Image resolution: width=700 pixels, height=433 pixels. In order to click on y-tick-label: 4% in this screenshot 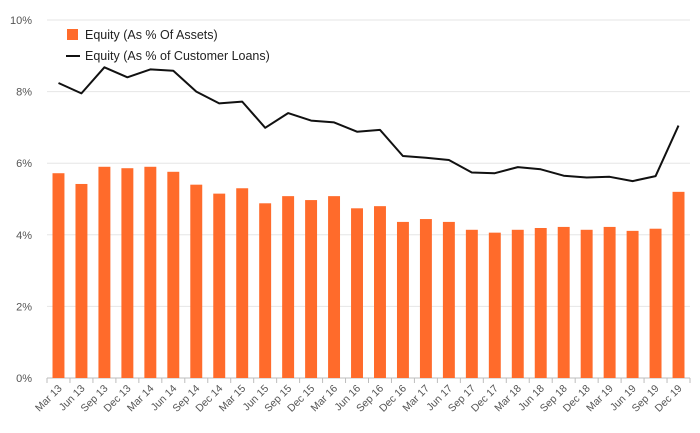, I will do `click(24, 236)`.